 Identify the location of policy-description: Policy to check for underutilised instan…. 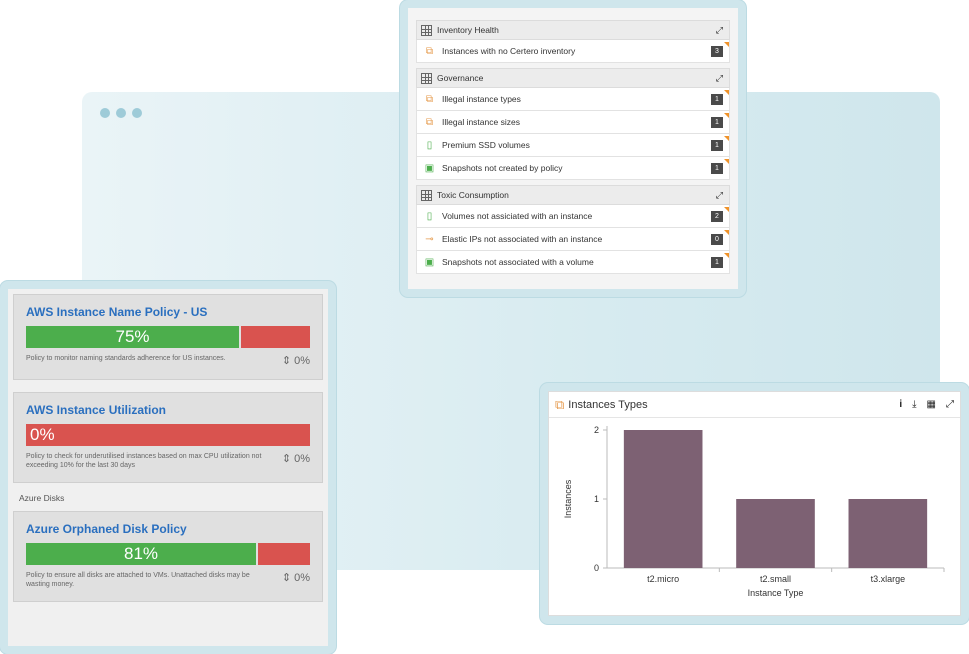
(144, 461).